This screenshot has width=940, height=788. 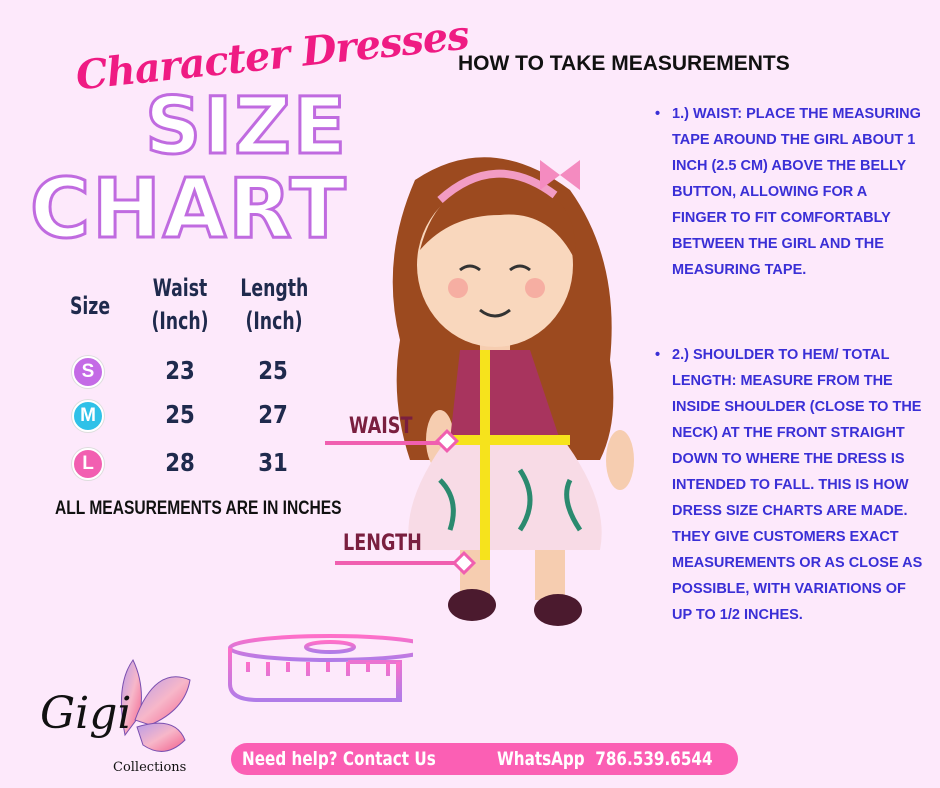 I want to click on size-badge-s: S, so click(x=88, y=372).